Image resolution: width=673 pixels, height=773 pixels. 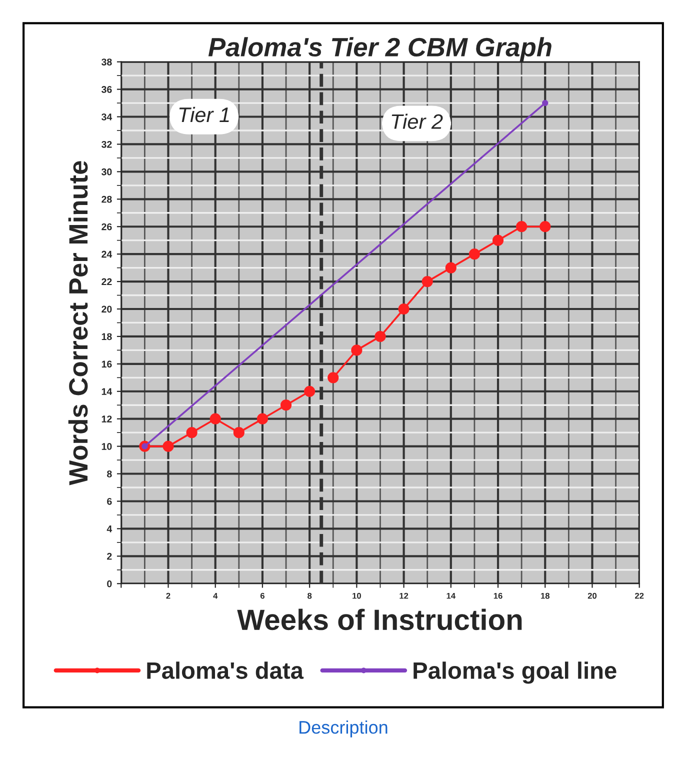 What do you see at coordinates (107, 226) in the screenshot?
I see `y-tick-label: 26` at bounding box center [107, 226].